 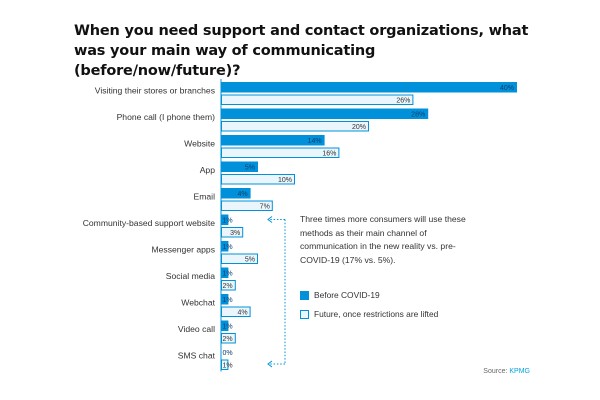 I want to click on legend-label-before: Before COVID-19, so click(x=347, y=295).